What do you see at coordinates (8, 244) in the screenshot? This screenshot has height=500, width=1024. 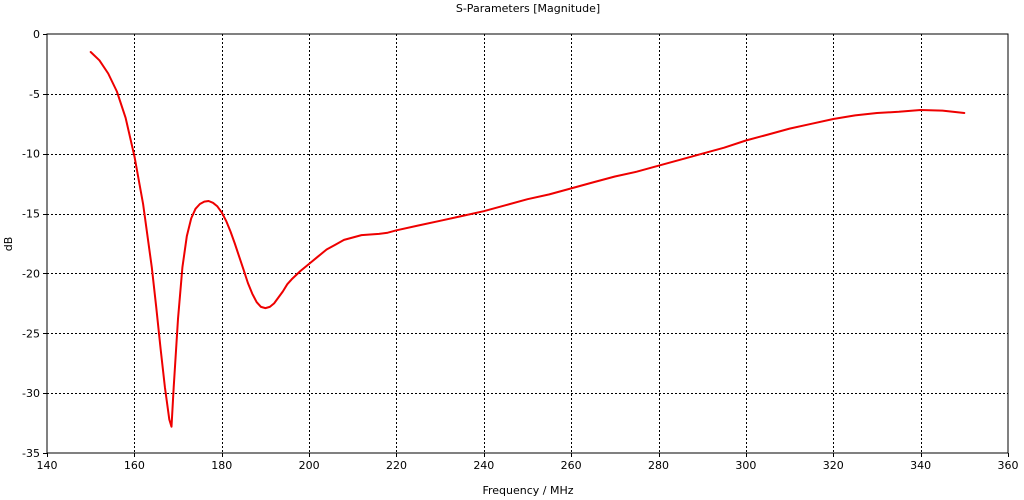 I see `y-axis-label: dB` at bounding box center [8, 244].